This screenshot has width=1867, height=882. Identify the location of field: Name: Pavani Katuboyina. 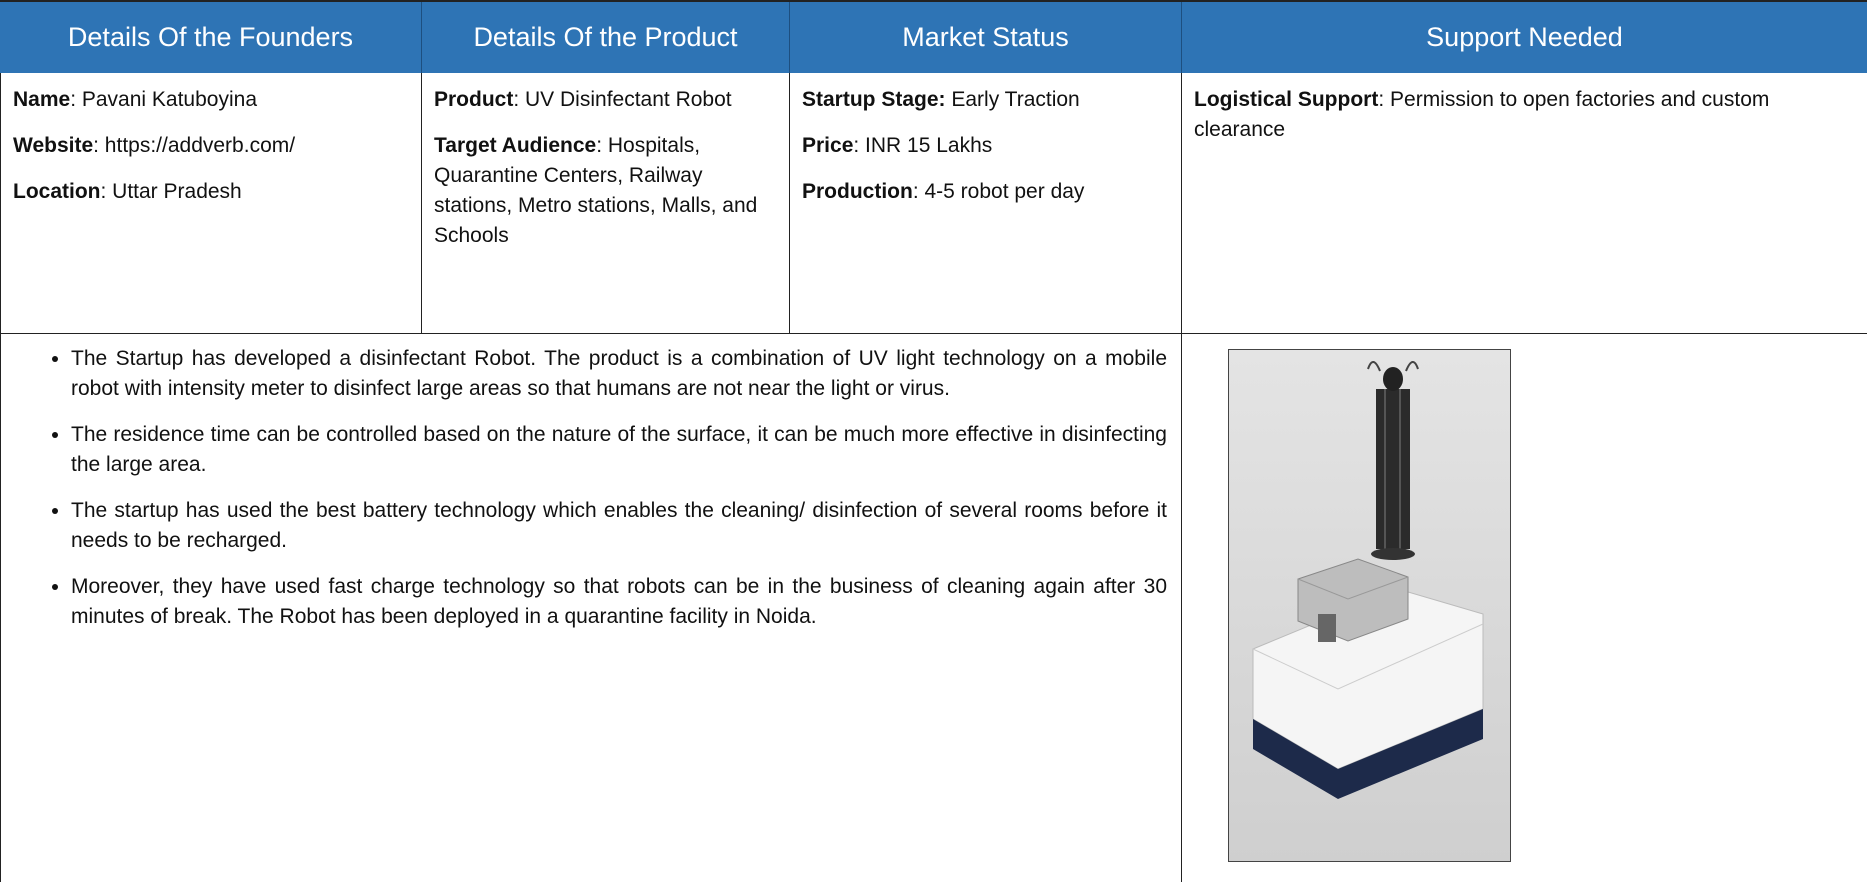
(211, 100).